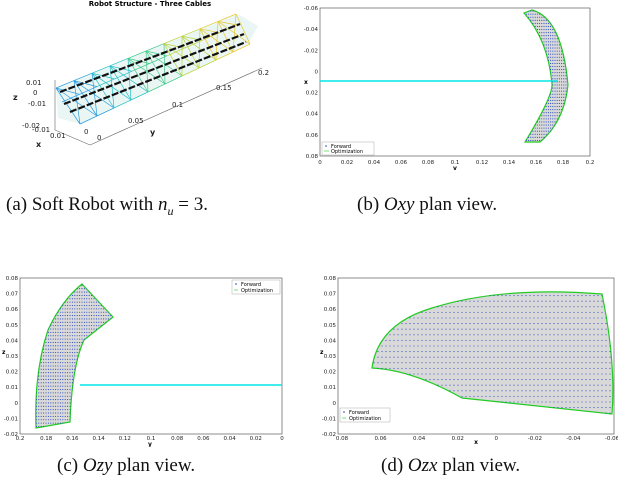  Describe the element at coordinates (126, 465) in the screenshot. I see `caption-c: (c) Ozy plan view.` at that location.